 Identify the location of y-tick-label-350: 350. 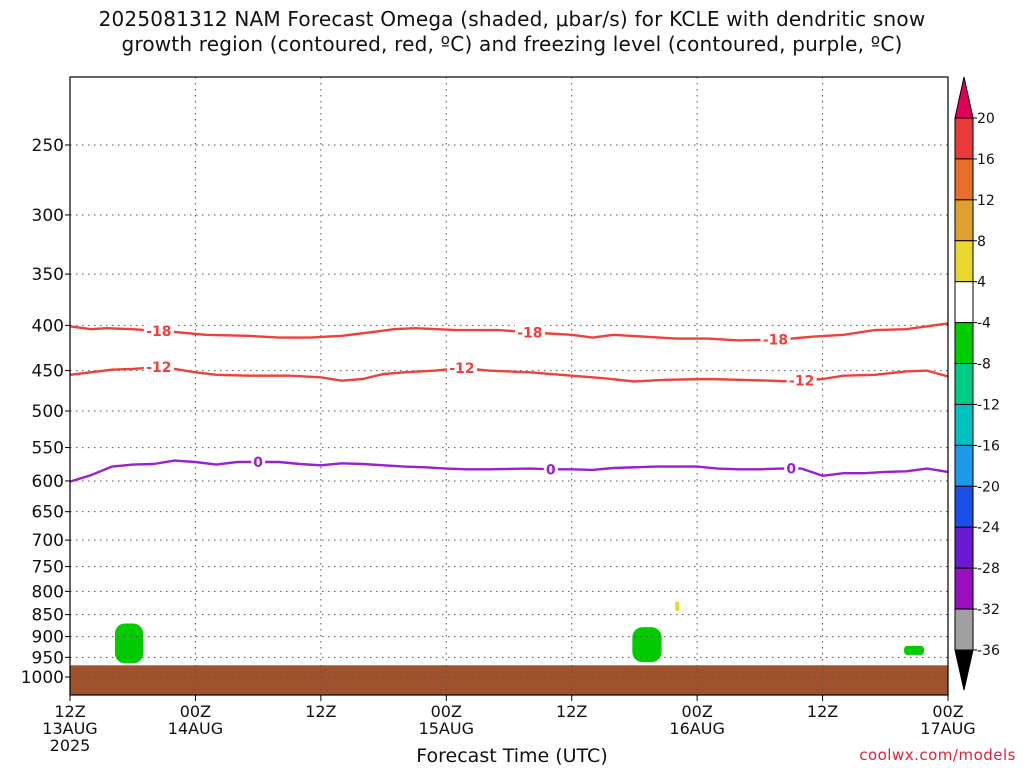
(48, 275).